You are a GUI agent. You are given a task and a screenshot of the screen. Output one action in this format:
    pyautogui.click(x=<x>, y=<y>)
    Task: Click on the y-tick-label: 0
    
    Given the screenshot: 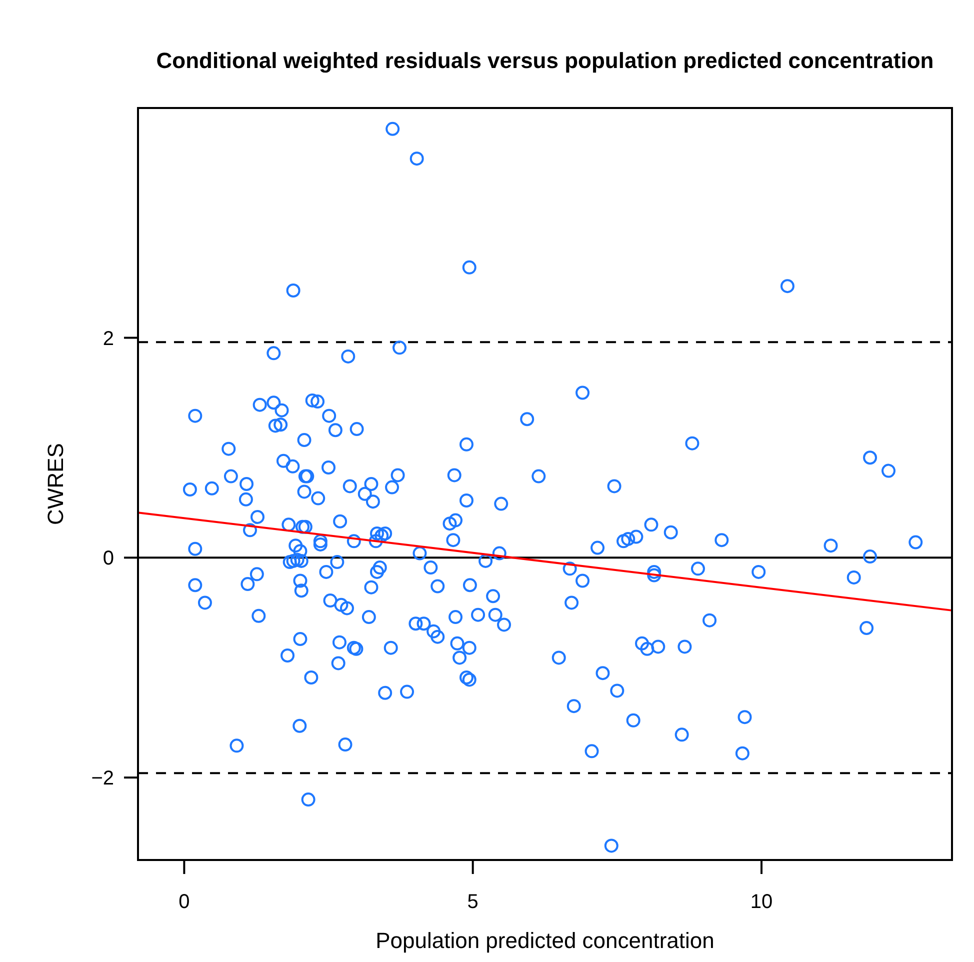 What is the action you would take?
    pyautogui.click(x=108, y=559)
    